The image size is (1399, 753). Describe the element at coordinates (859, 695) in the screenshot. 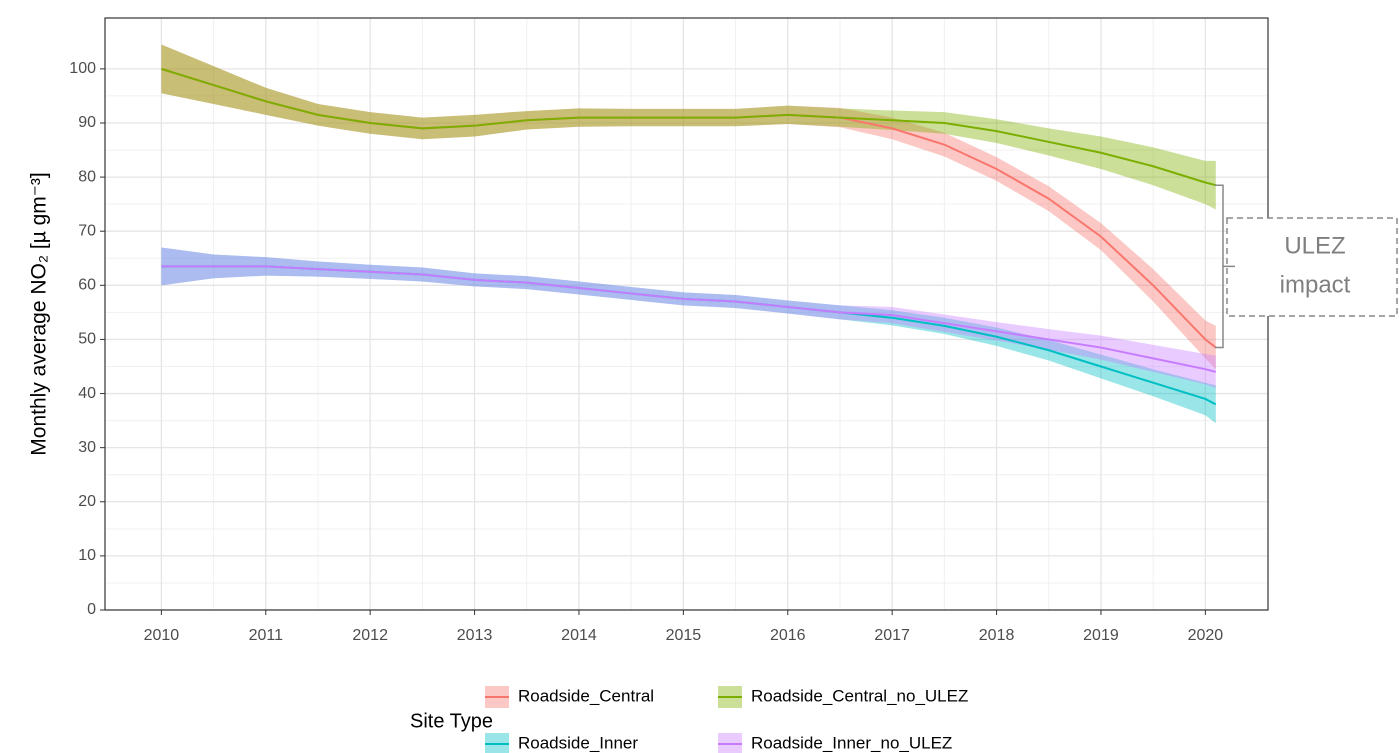

I see `legend-label: Roadside_Central_no_ULEZ` at that location.